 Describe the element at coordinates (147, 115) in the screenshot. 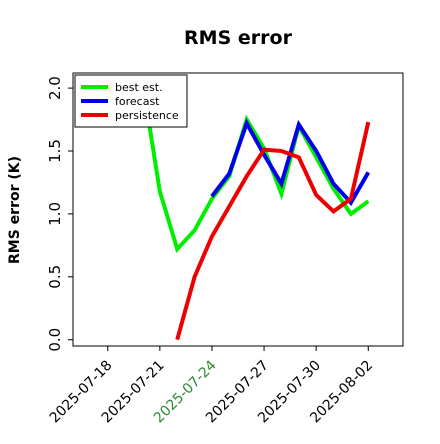

I see `legend-label-persistence: persistence` at that location.